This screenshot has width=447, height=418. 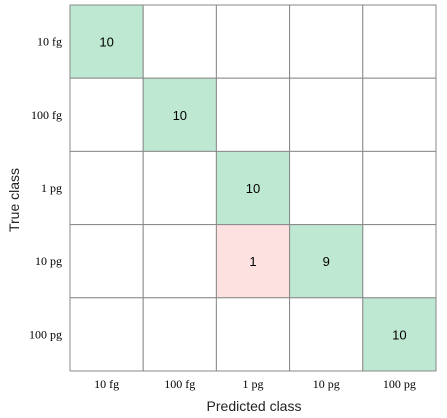 What do you see at coordinates (399, 384) in the screenshot?
I see `x-tick-label: 100 pg` at bounding box center [399, 384].